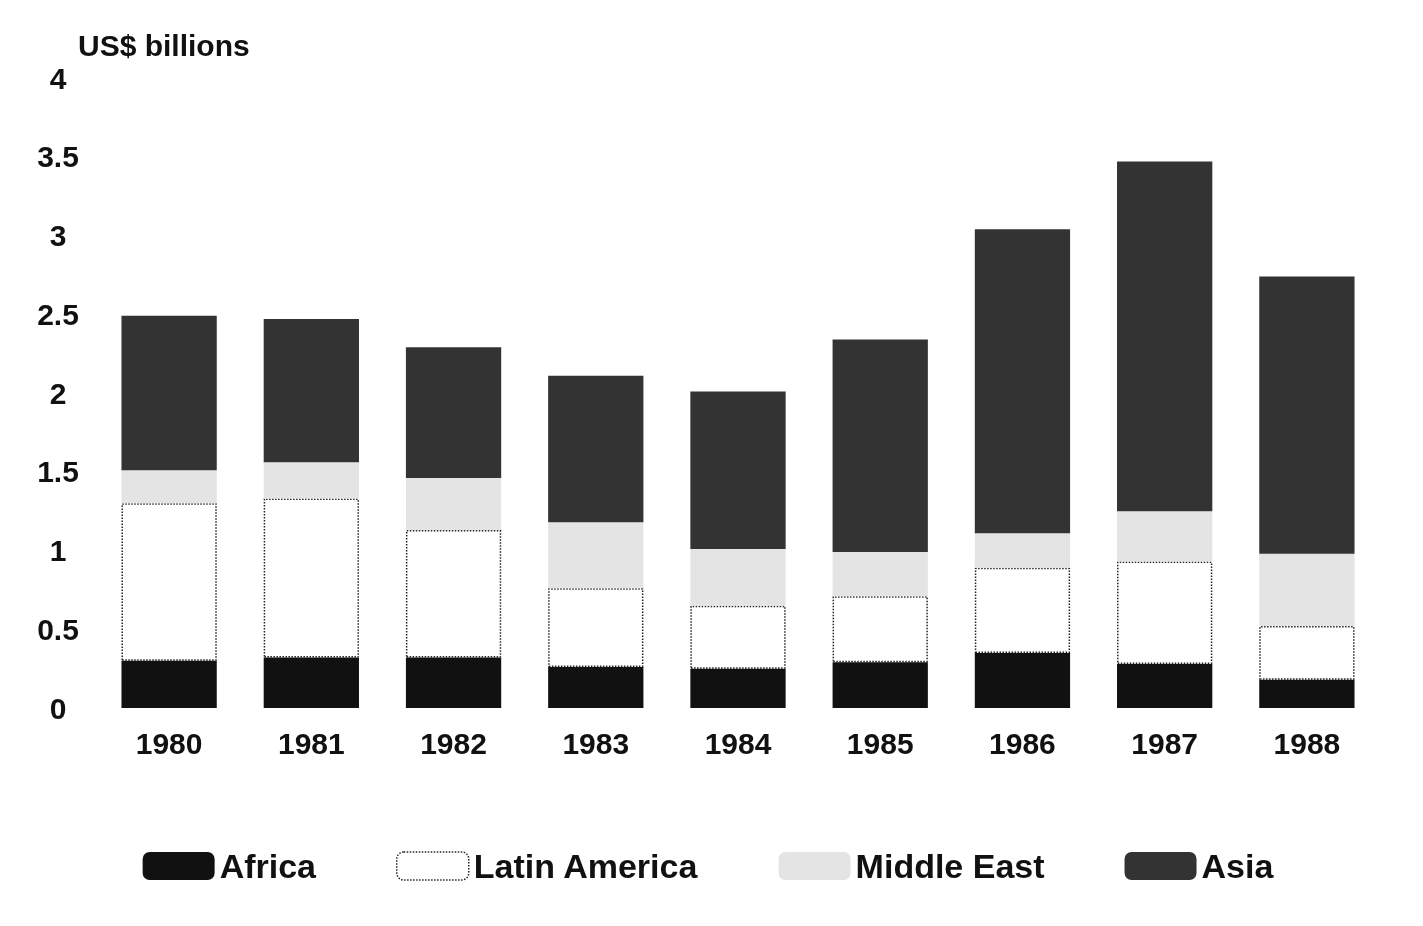 Image resolution: width=1423 pixels, height=926 pixels. What do you see at coordinates (169, 743) in the screenshot?
I see `x-tick-label: 1980` at bounding box center [169, 743].